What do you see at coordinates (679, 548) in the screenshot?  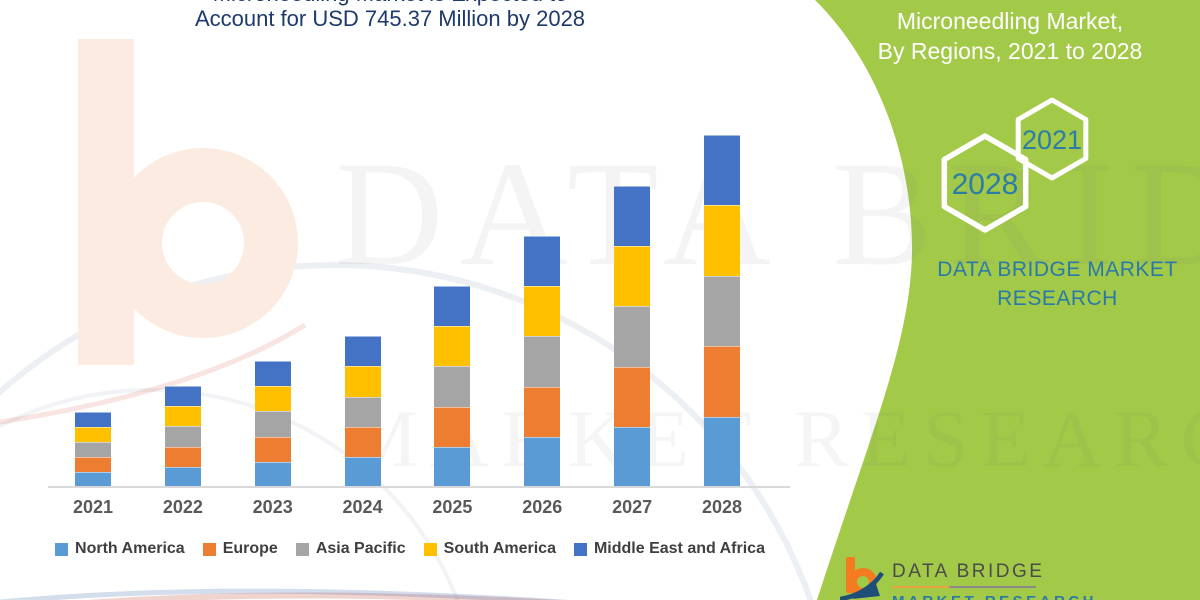 I see `legend-label: Middle East and Africa` at bounding box center [679, 548].